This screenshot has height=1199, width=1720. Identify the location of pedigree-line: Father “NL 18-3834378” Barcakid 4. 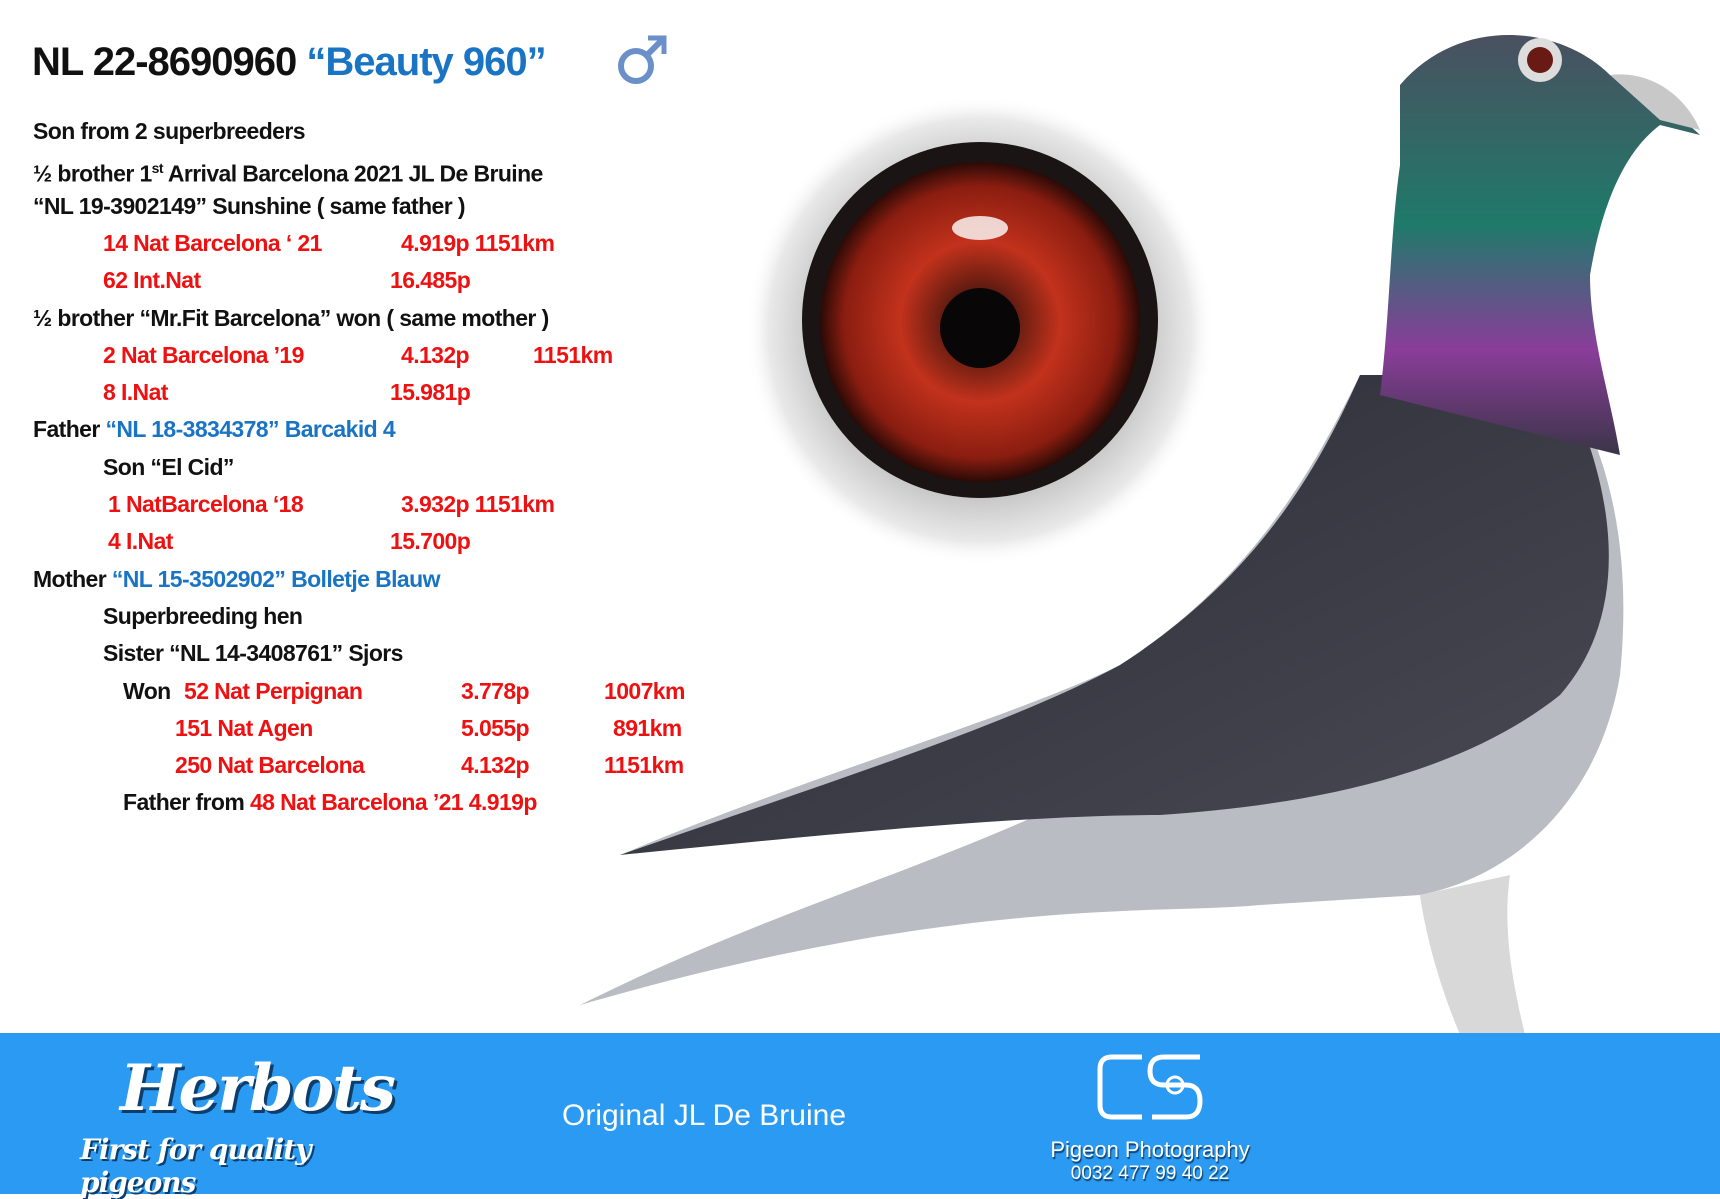
(214, 429).